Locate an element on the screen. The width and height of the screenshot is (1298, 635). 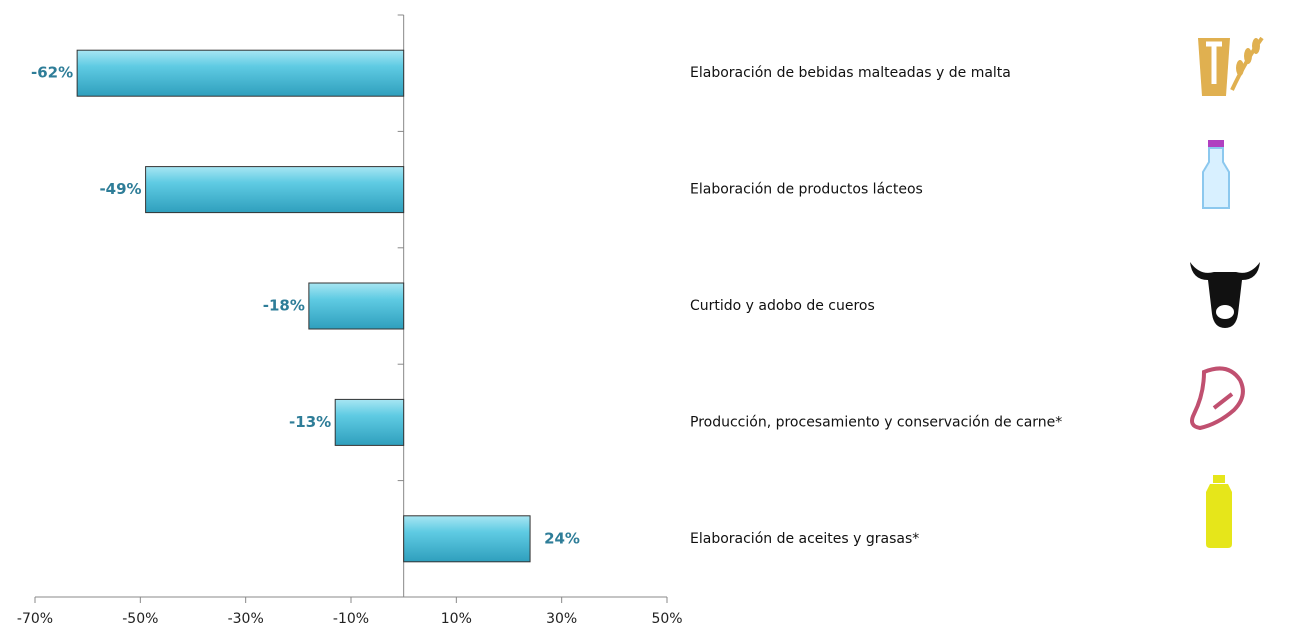
icon-beer is located at coordinates (1231, 66).